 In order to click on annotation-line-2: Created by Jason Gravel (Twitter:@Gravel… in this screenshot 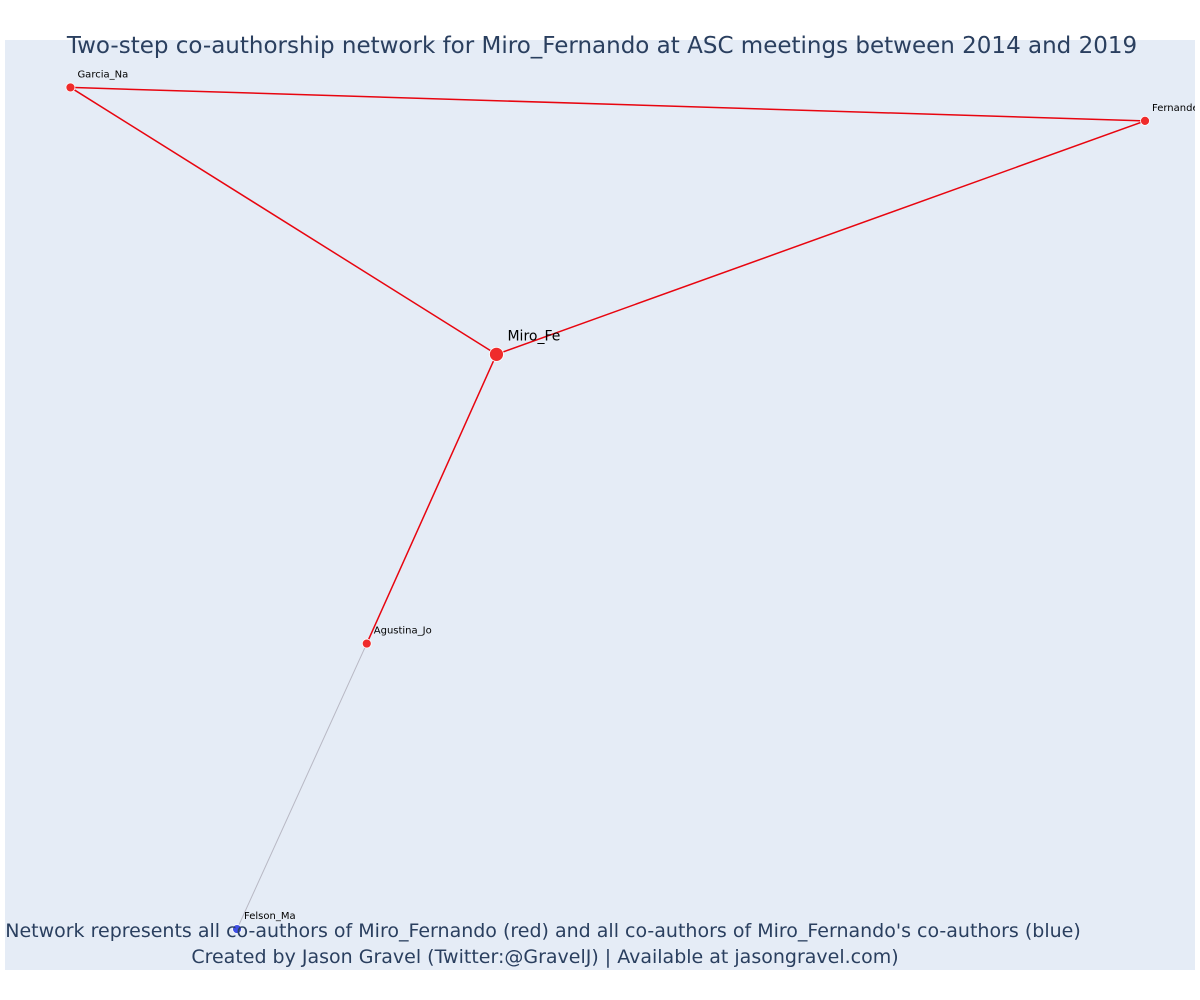, I will do `click(544, 957)`.